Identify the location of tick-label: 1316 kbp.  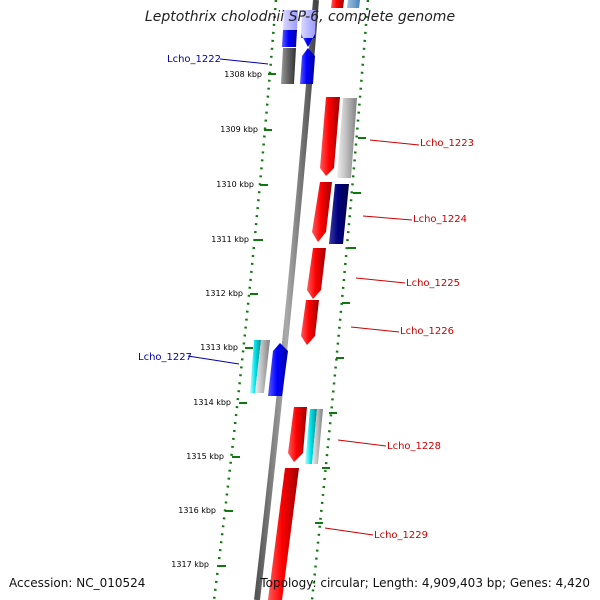
(197, 510).